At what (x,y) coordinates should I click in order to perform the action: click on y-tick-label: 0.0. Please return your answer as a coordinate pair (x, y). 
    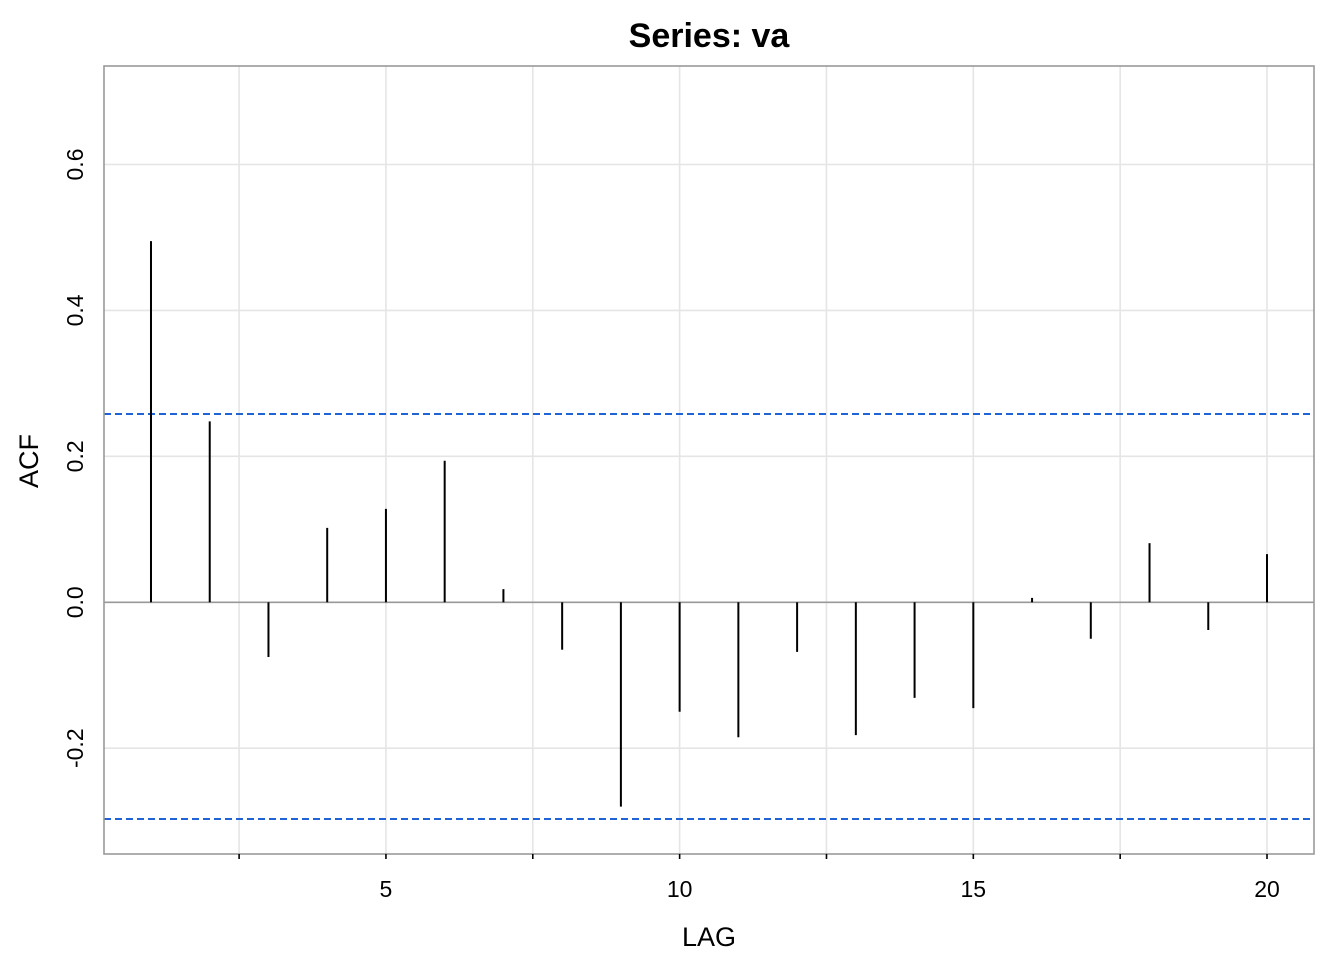
    Looking at the image, I should click on (75, 602).